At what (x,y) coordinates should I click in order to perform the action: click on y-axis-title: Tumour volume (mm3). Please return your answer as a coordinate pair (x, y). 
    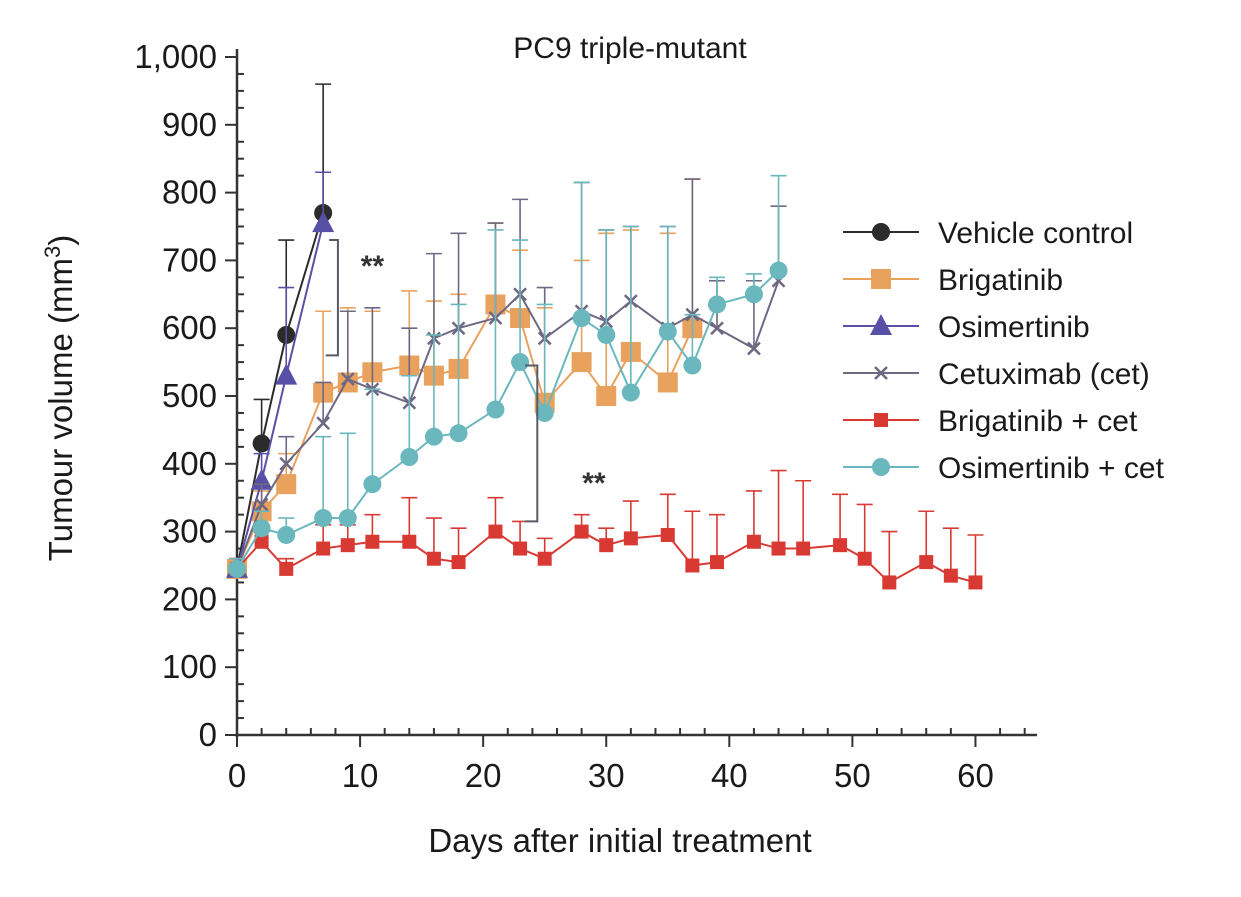
    Looking at the image, I should click on (59, 398).